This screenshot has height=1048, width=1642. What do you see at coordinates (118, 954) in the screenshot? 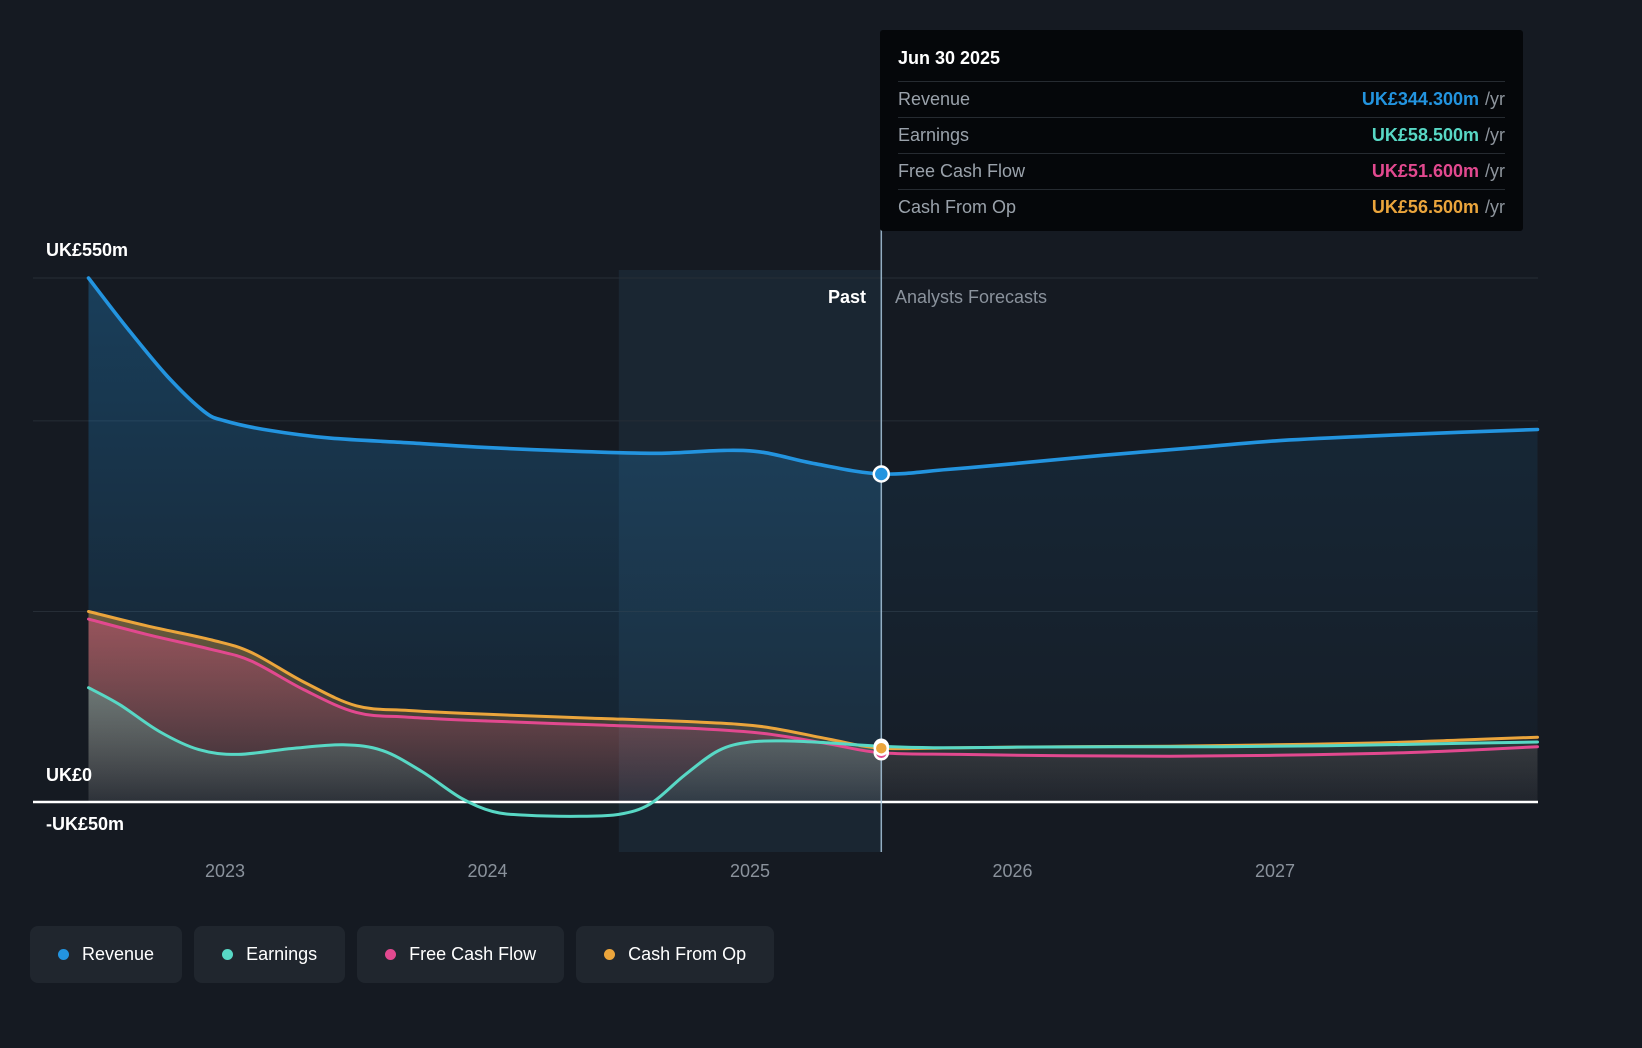
I see `legend-item-label: Revenue` at bounding box center [118, 954].